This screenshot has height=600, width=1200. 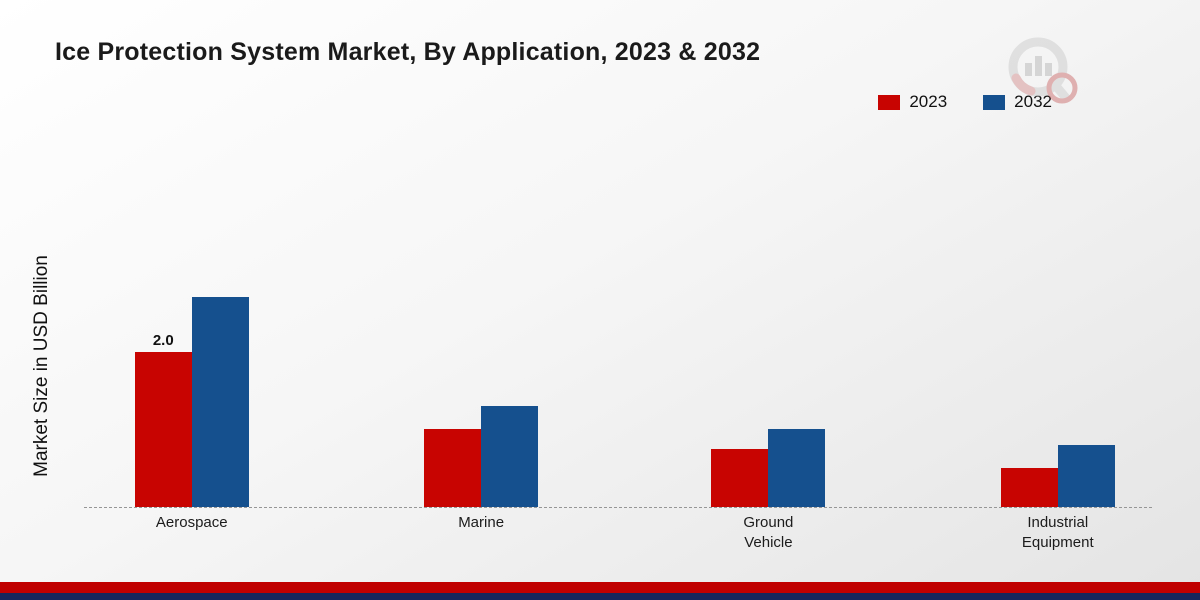 I want to click on bar-group-aerospace: 2.0, so click(x=191, y=402).